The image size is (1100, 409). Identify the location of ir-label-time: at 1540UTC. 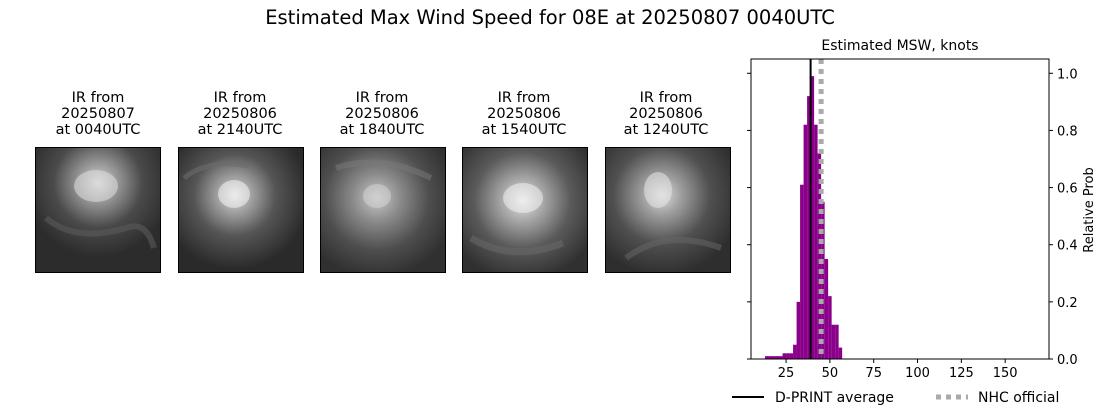
(524, 130).